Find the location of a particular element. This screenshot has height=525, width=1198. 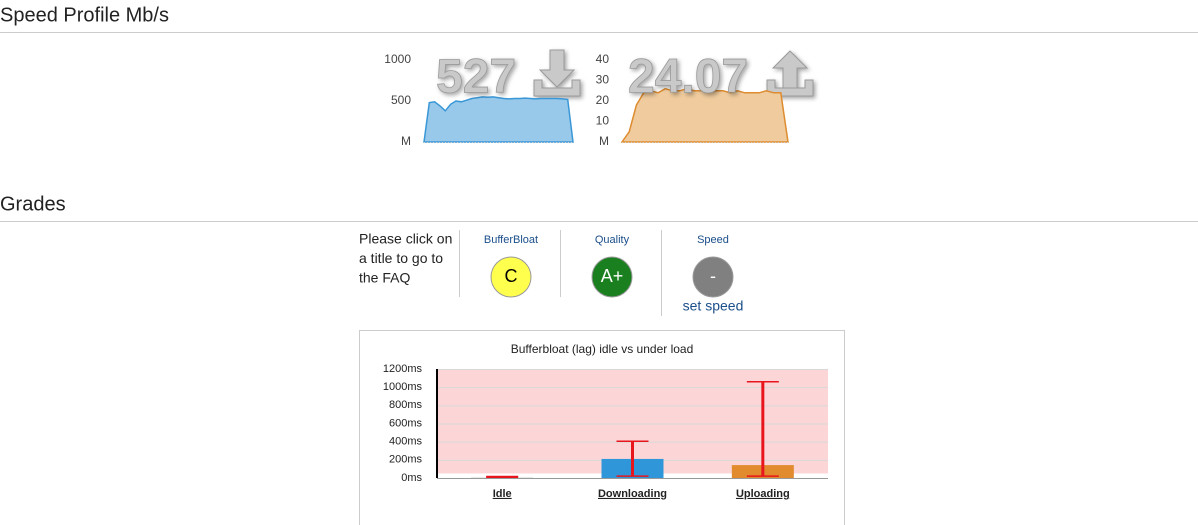

y-tick-label: 30 is located at coordinates (603, 80).